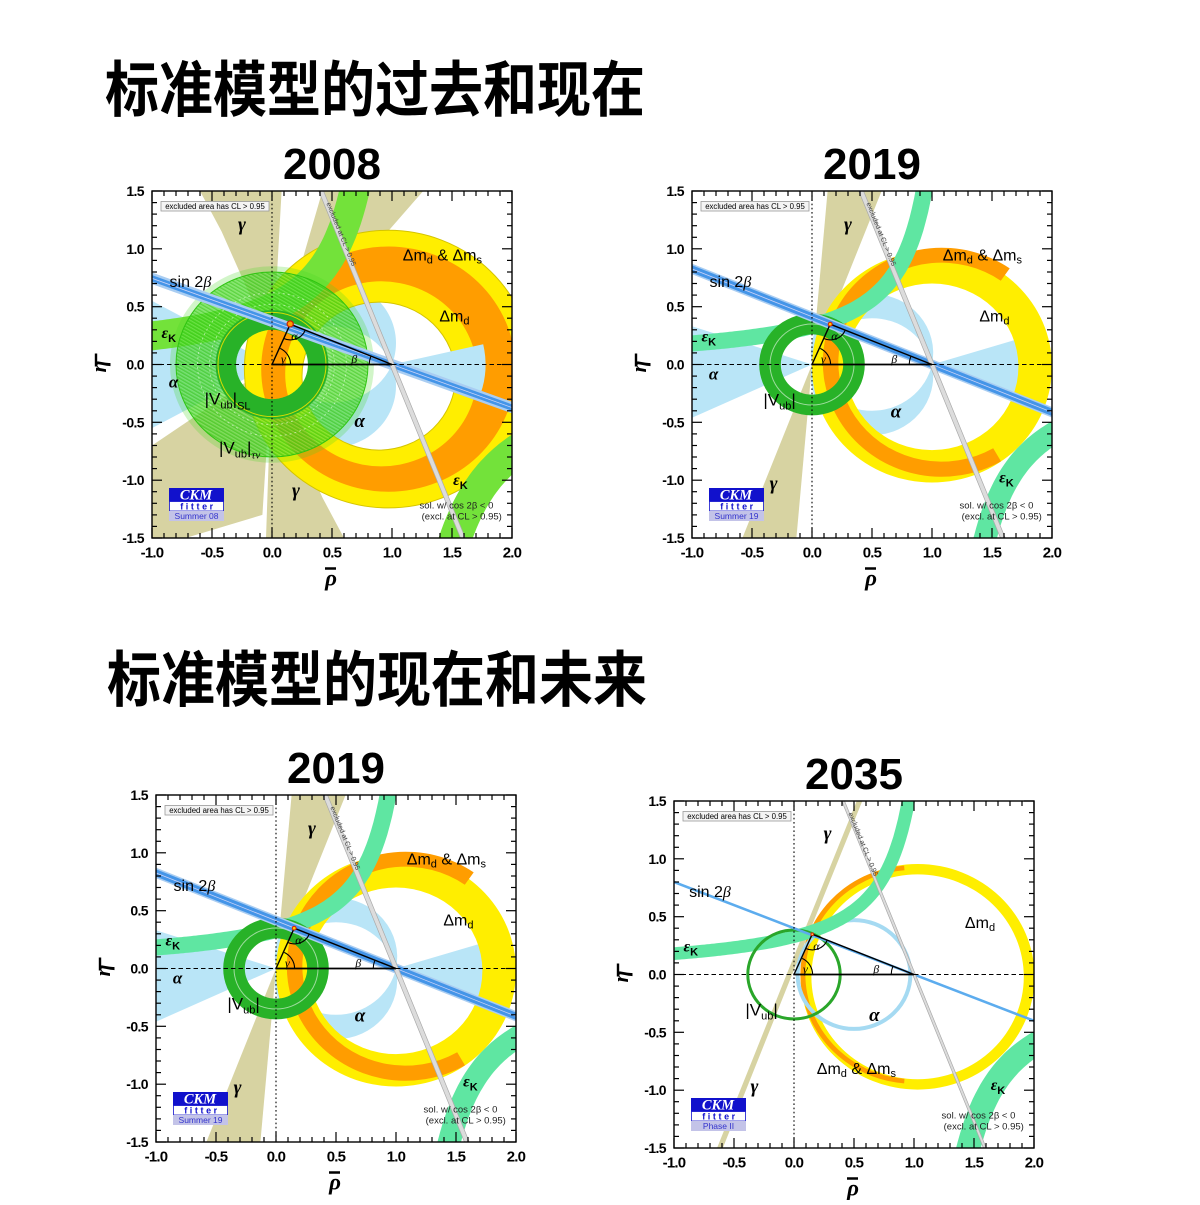  What do you see at coordinates (718, 1126) in the screenshot?
I see `svg-text: Phase II` at bounding box center [718, 1126].